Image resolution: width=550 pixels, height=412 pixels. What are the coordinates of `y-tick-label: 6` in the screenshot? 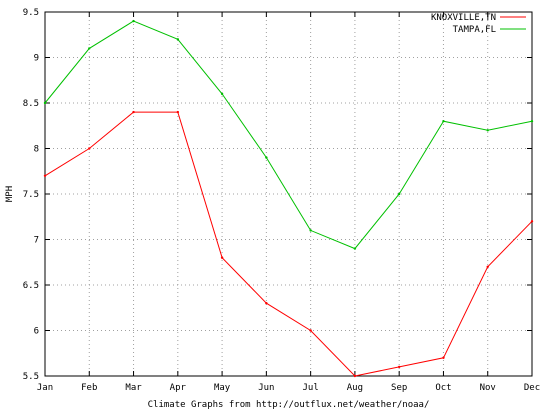 It's located at (36, 332).